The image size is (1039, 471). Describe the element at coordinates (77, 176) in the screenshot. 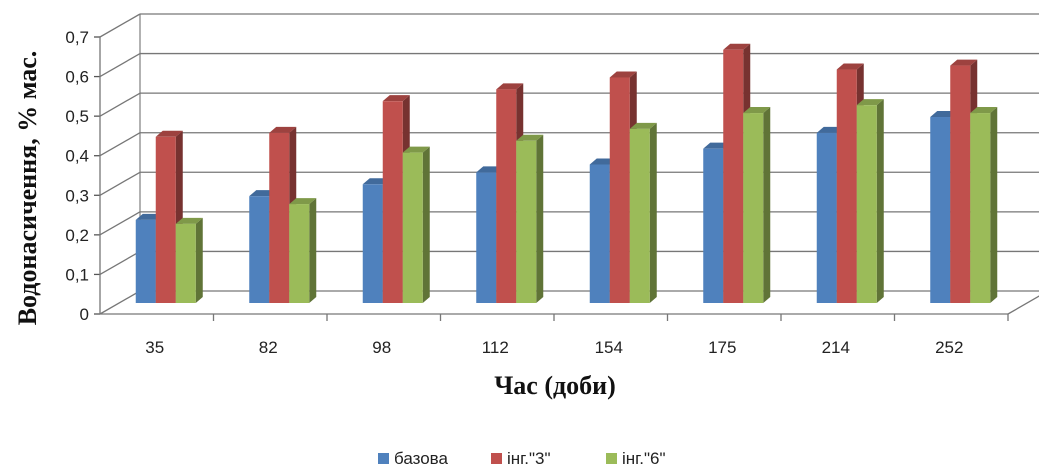

I see `y-tick-labels: 0 0,1 0,2 0,3 0,4 0,5 0,6 0,7` at that location.